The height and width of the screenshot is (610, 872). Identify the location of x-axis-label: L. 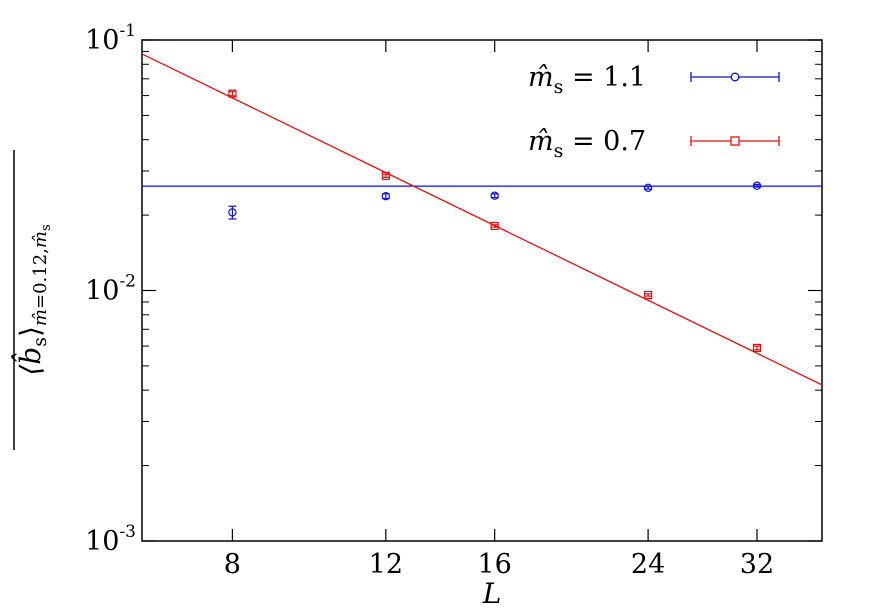
(492, 593).